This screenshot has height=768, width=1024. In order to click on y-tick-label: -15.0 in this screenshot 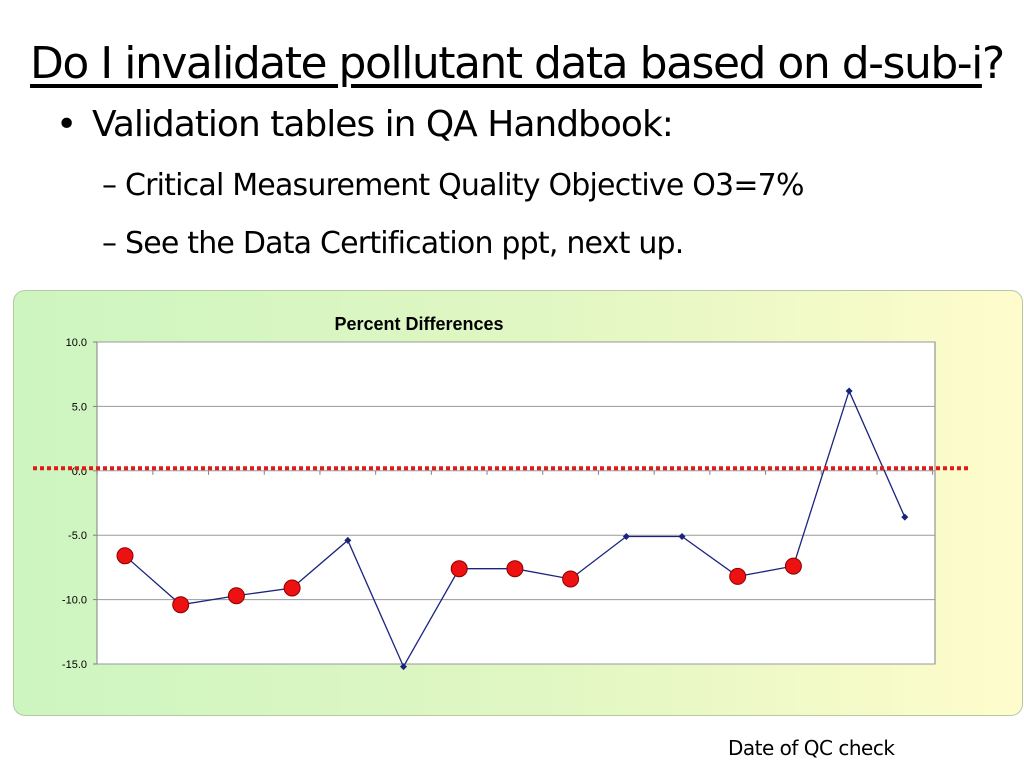, I will do `click(74, 665)`.